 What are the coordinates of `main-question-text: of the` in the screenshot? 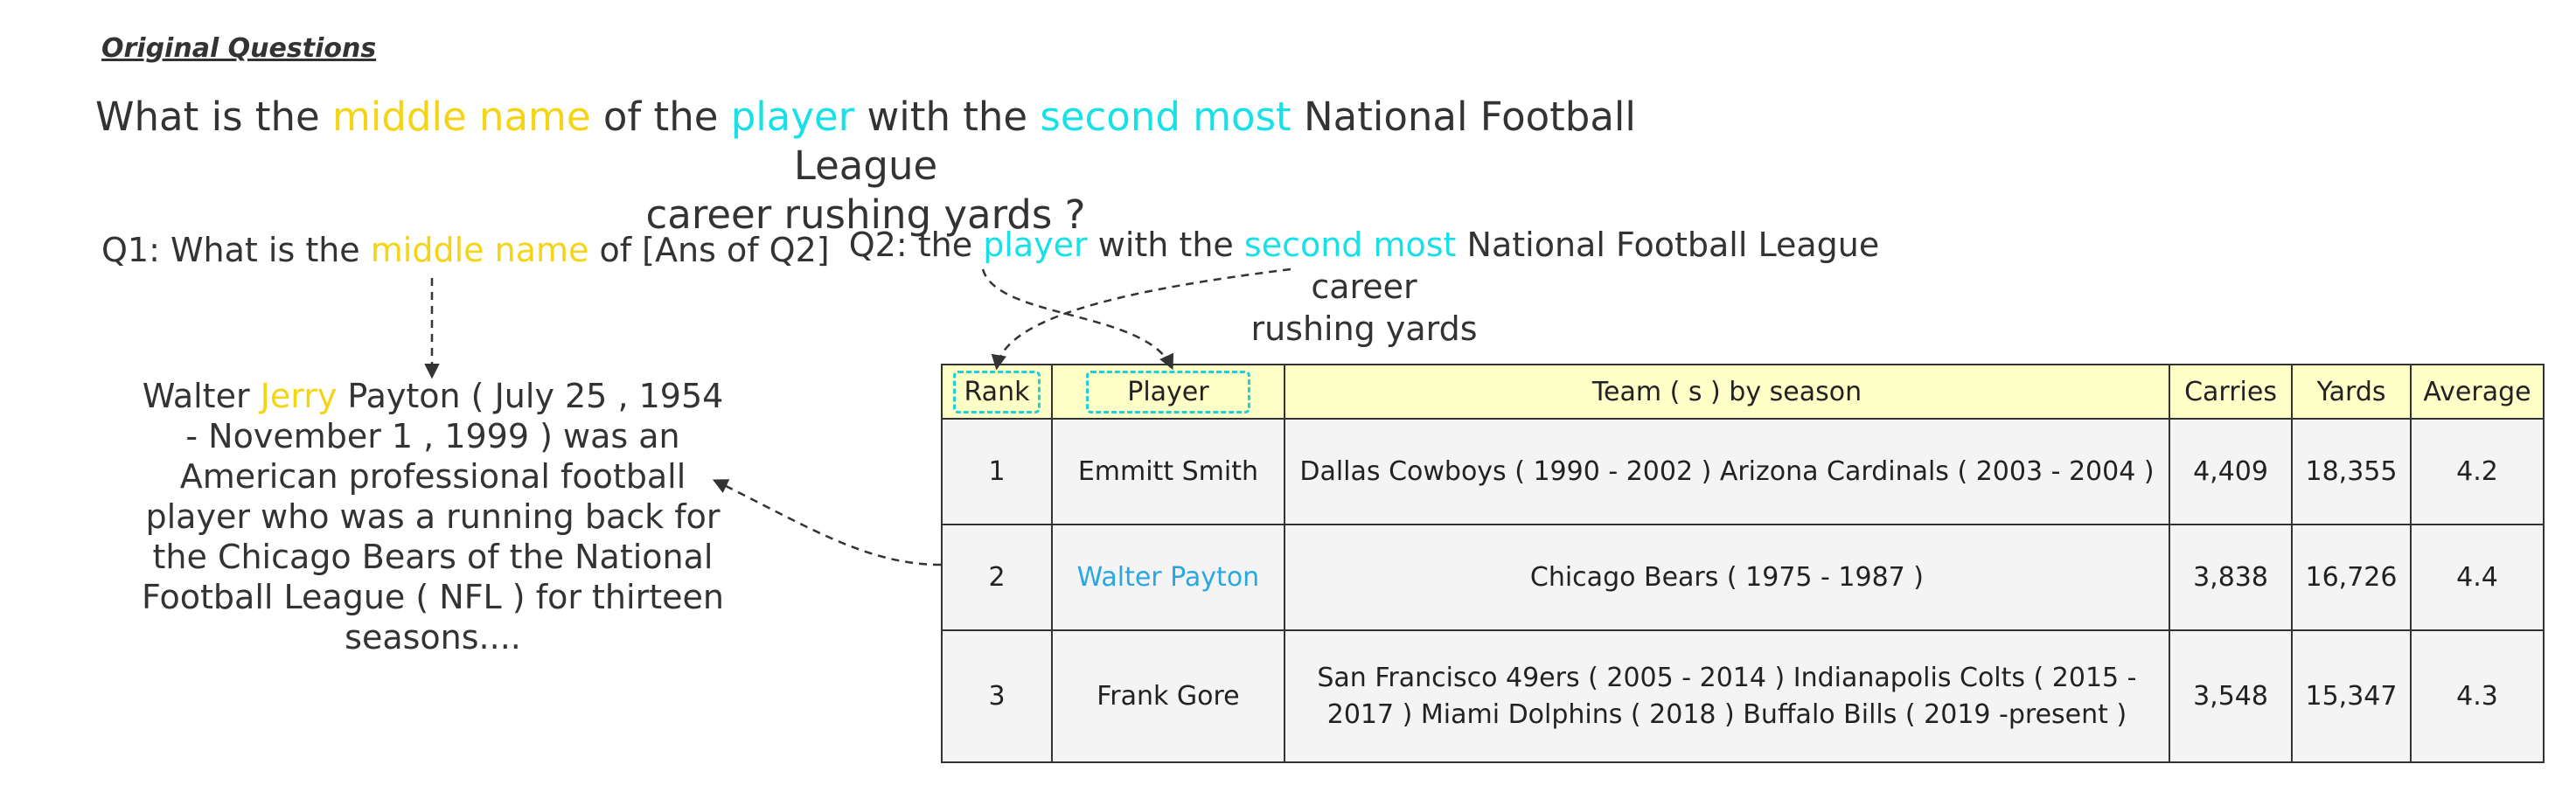 It's located at (660, 117).